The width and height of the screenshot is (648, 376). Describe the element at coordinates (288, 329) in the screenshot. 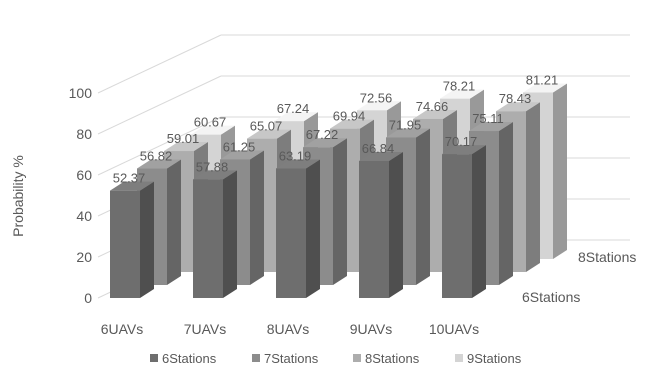

I see `x-tick-label: 8UAVs` at that location.